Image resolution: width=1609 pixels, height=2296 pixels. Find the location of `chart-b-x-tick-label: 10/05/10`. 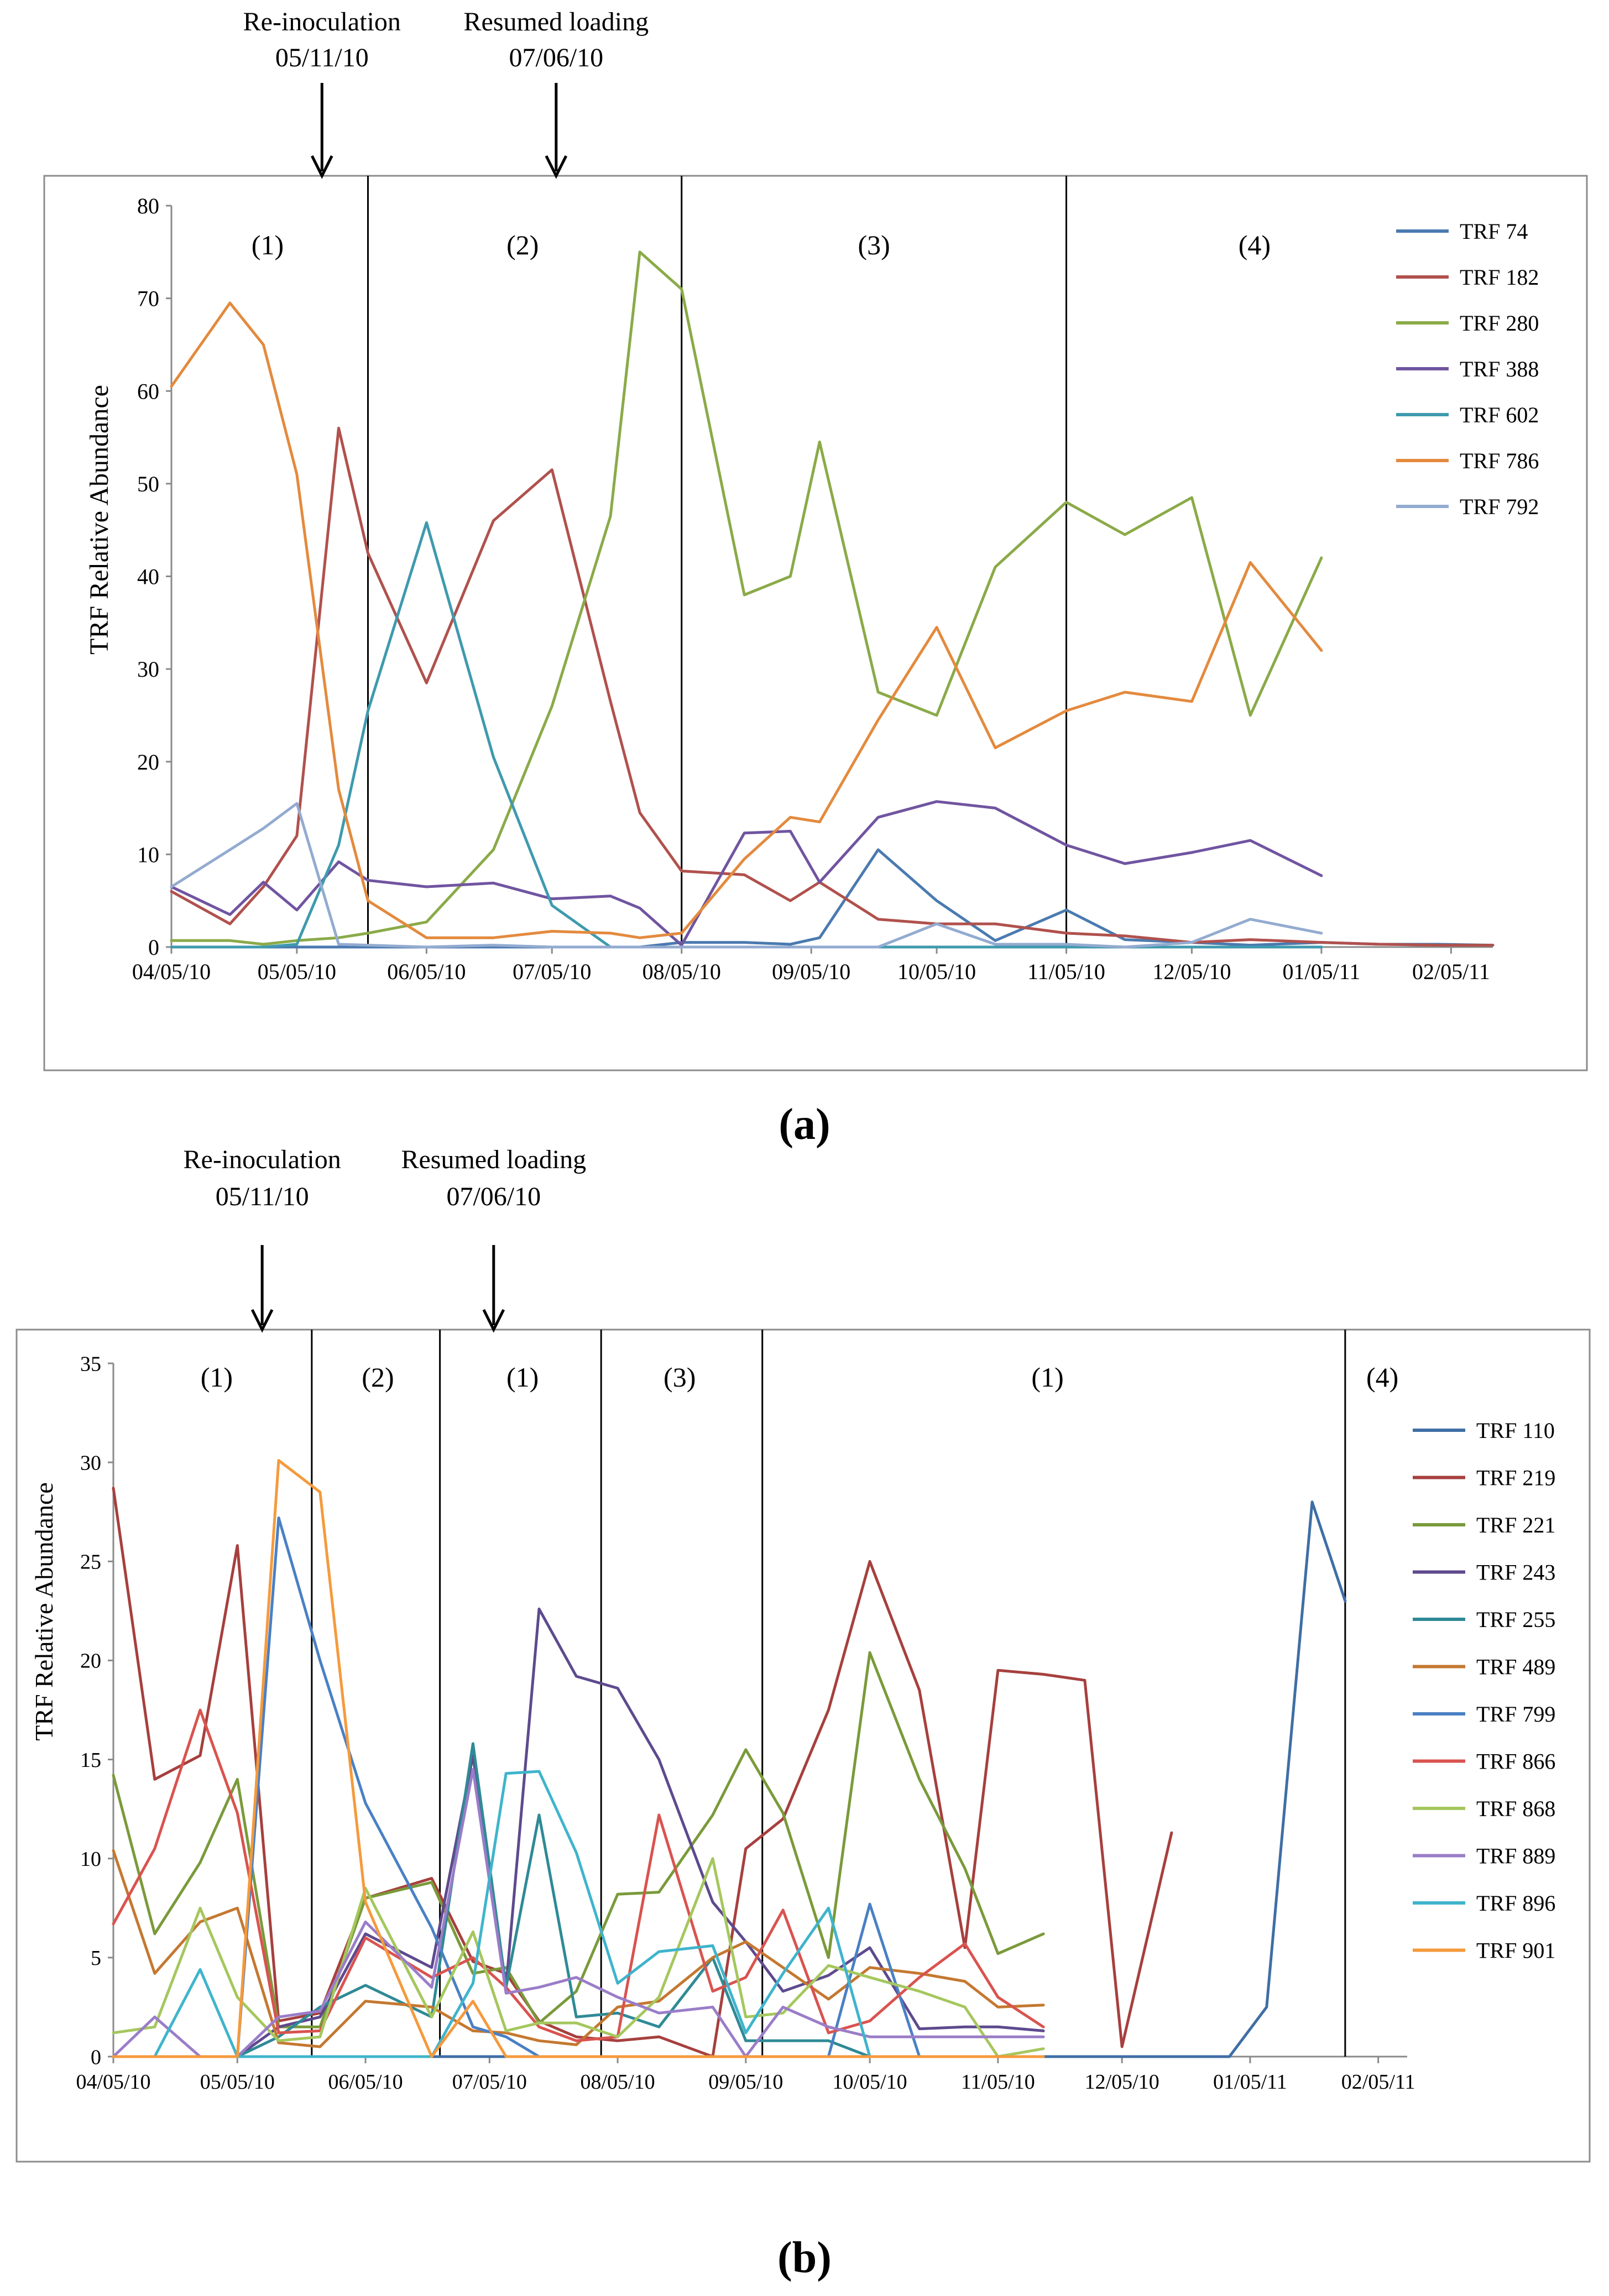

chart-b-x-tick-label: 10/05/10 is located at coordinates (870, 2082).